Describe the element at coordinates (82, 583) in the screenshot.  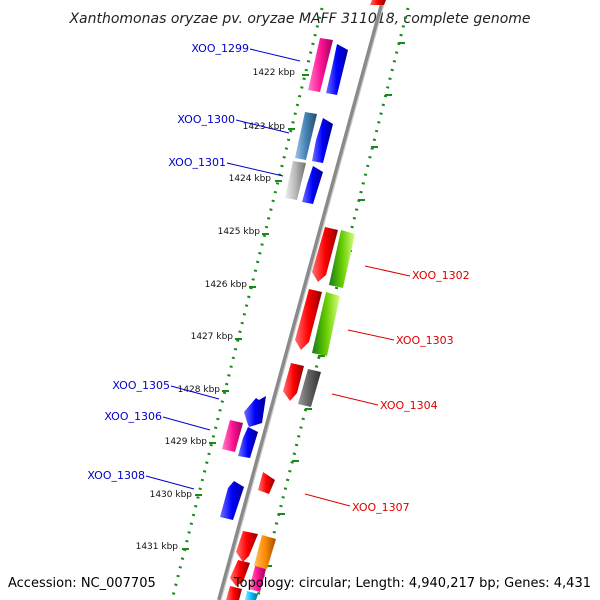
I see `accession-text: Accession: NC_007705` at that location.